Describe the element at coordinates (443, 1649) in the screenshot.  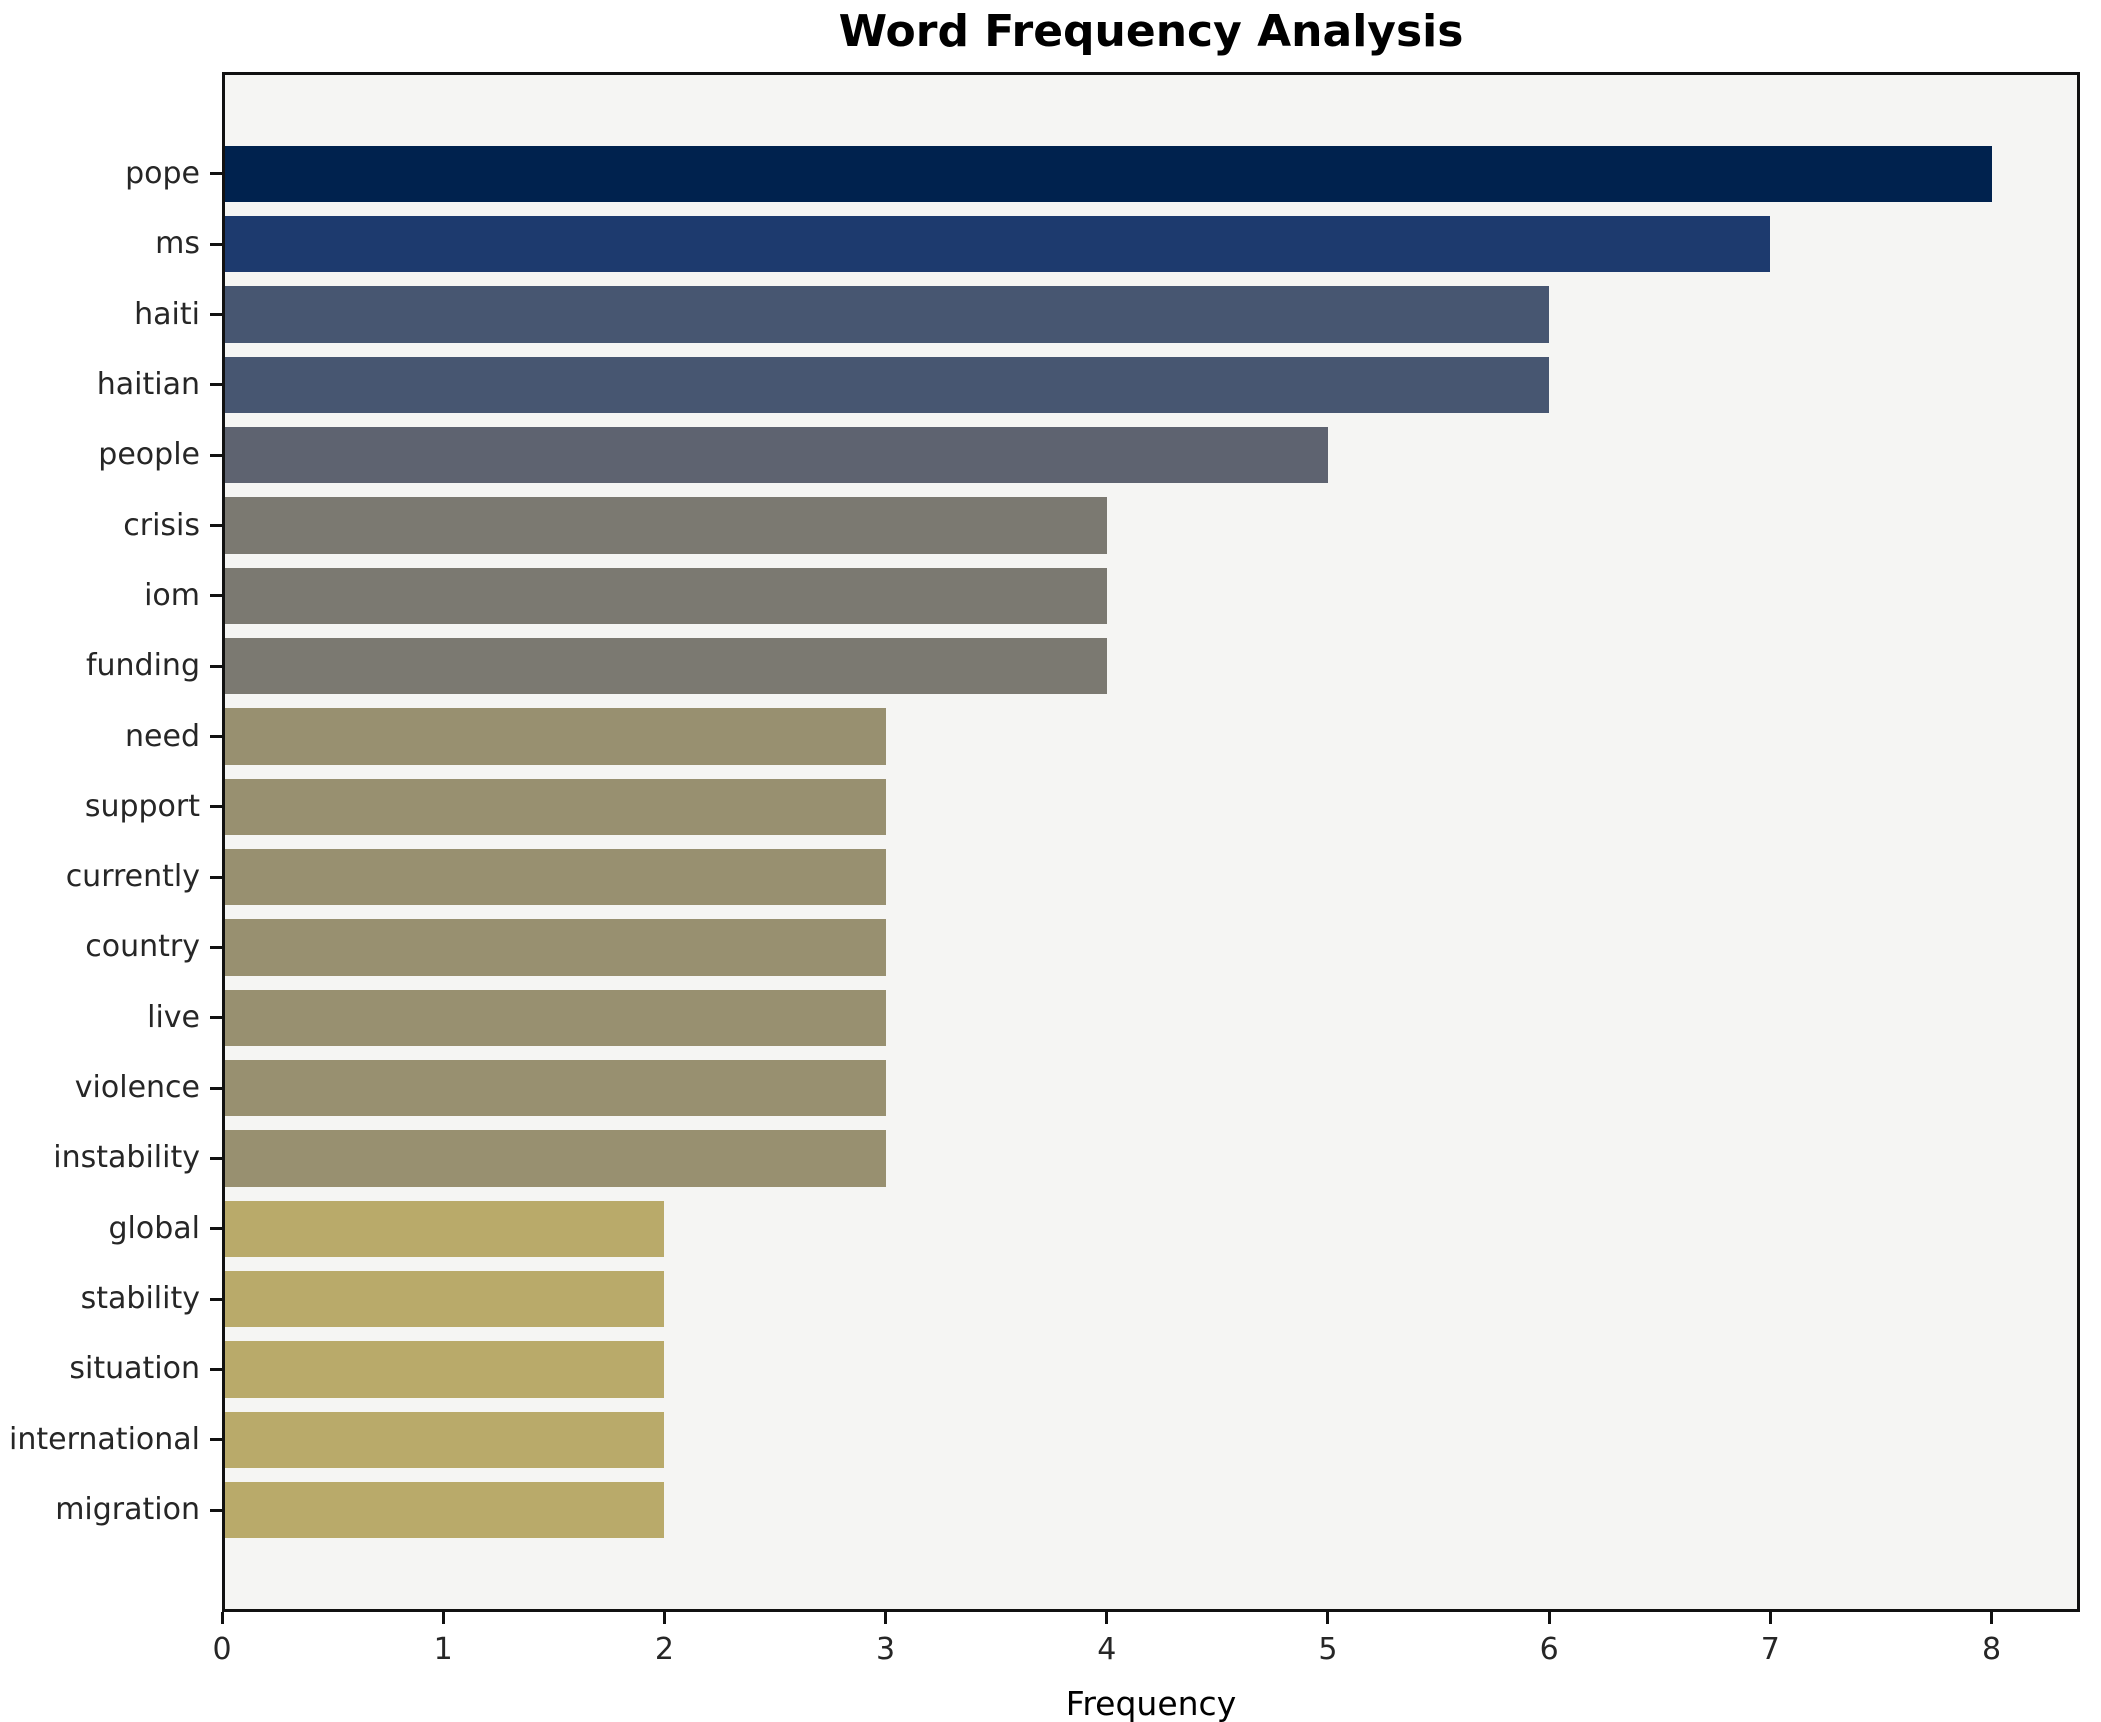
I see `x-tick-label-1: 1` at that location.